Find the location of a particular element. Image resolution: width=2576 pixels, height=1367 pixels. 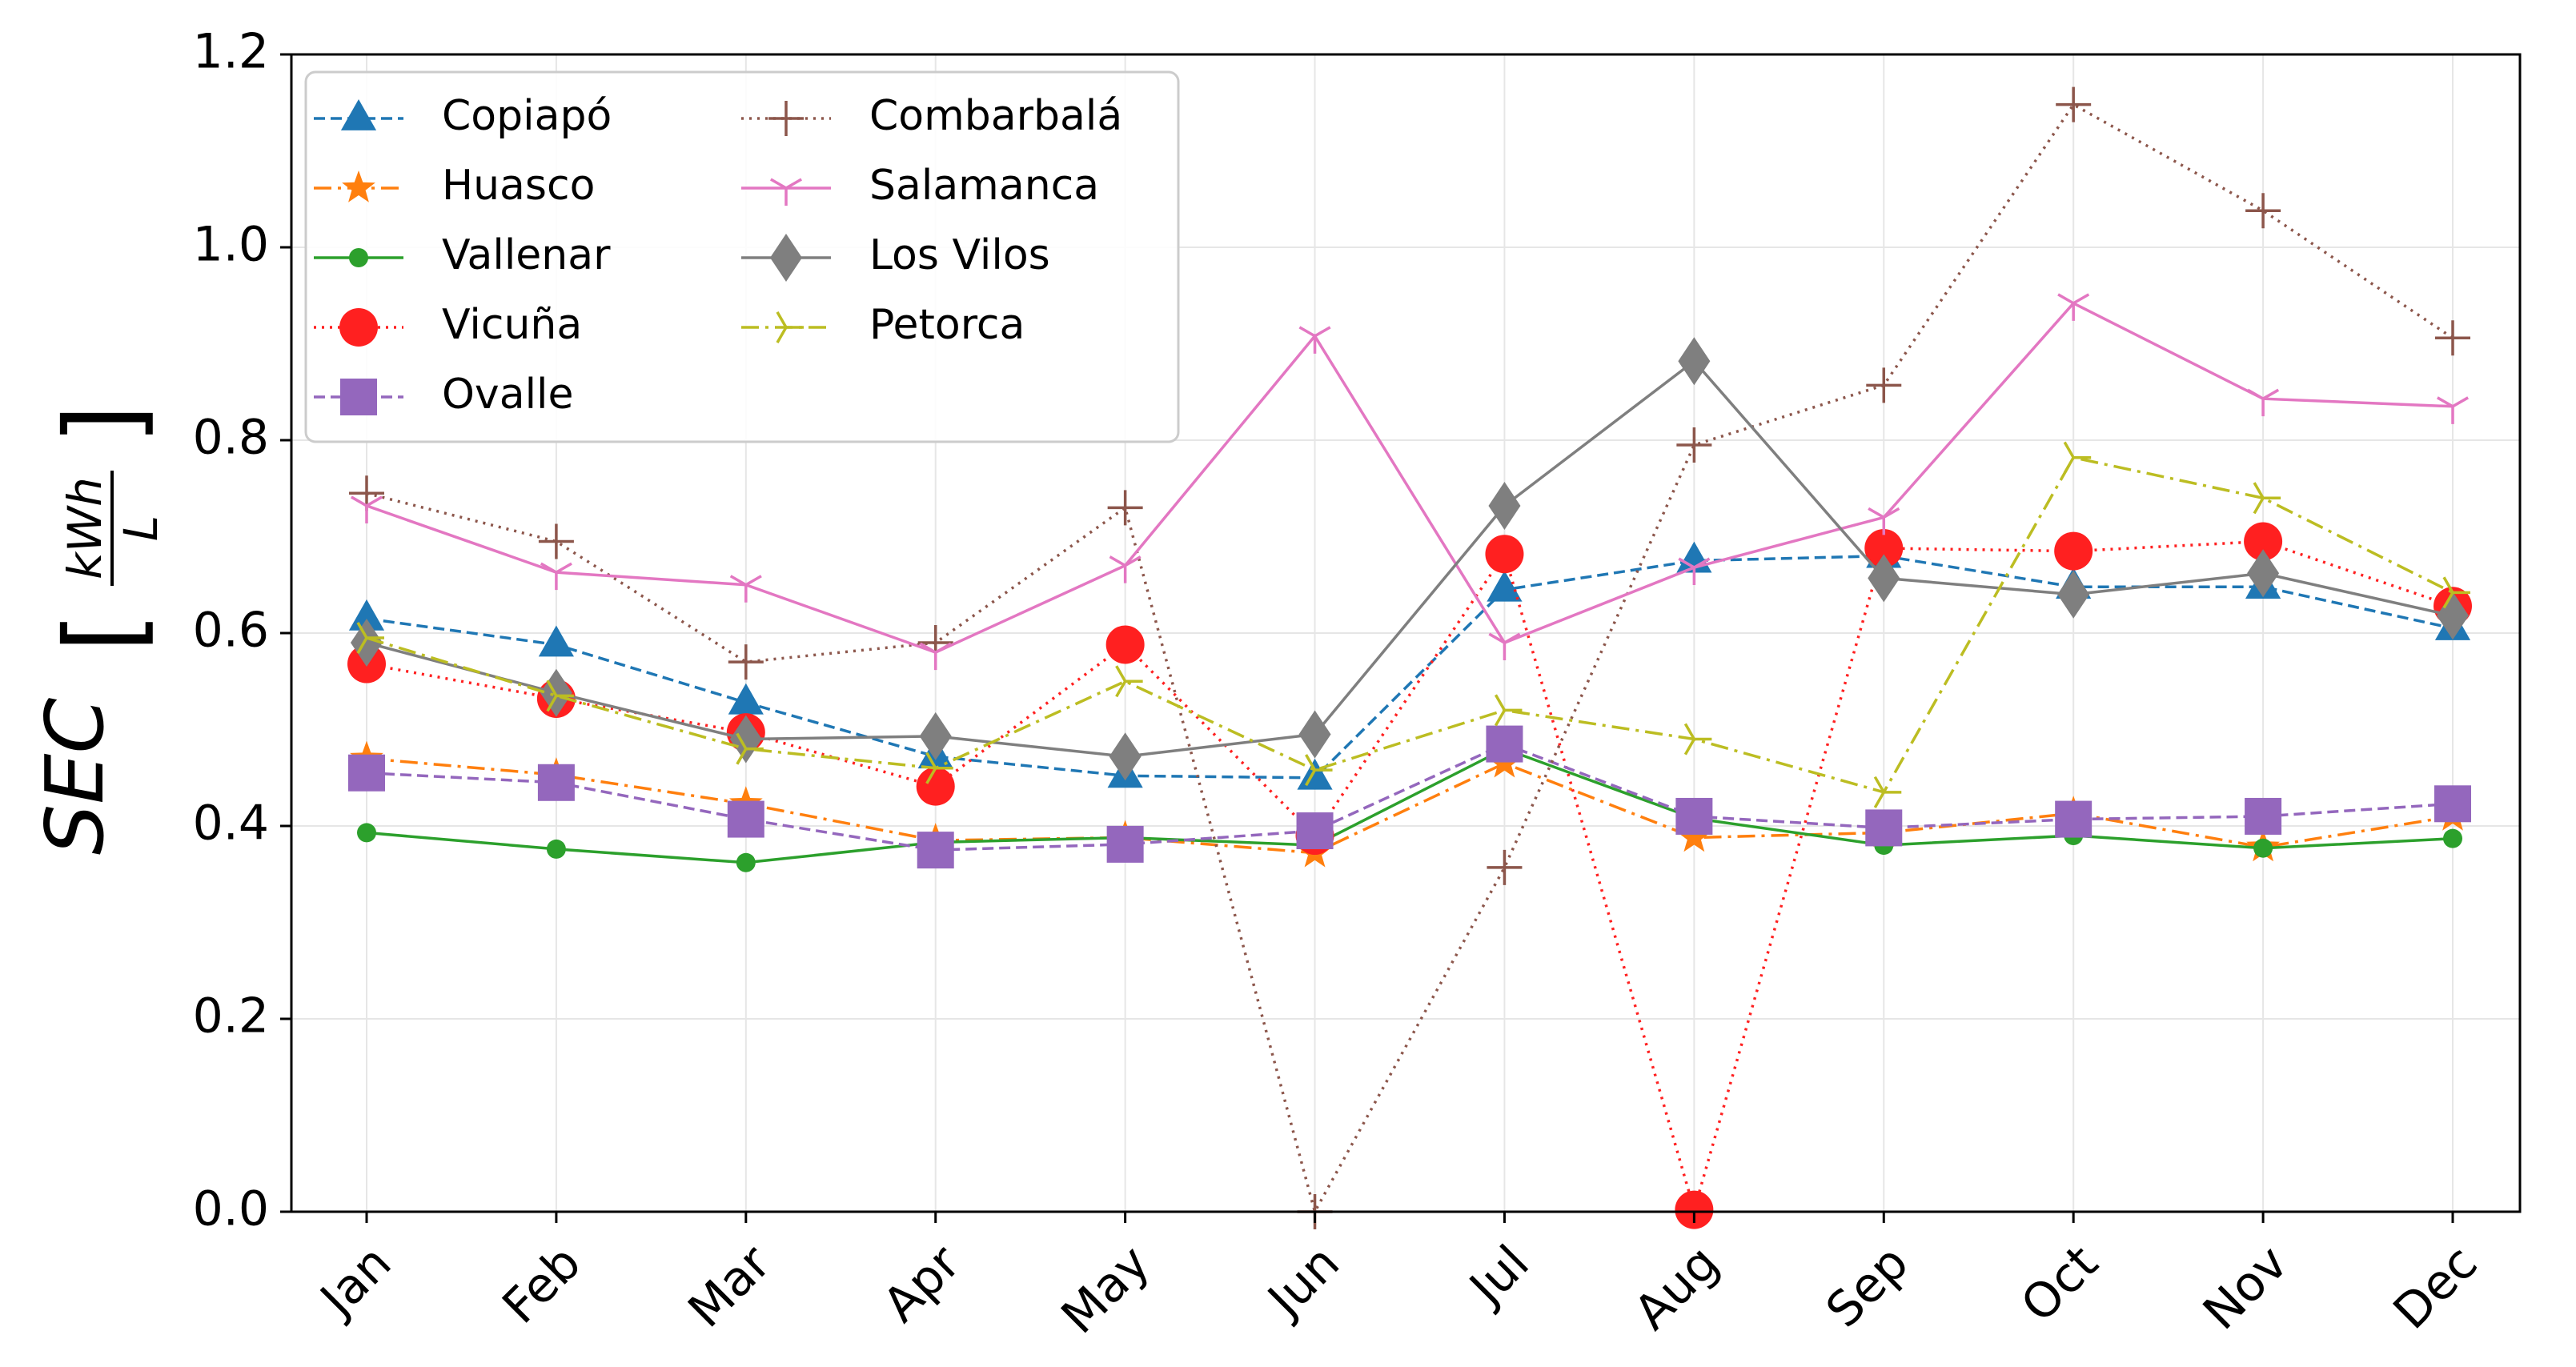

unit-bracket-right: ] is located at coordinates (103, 424).